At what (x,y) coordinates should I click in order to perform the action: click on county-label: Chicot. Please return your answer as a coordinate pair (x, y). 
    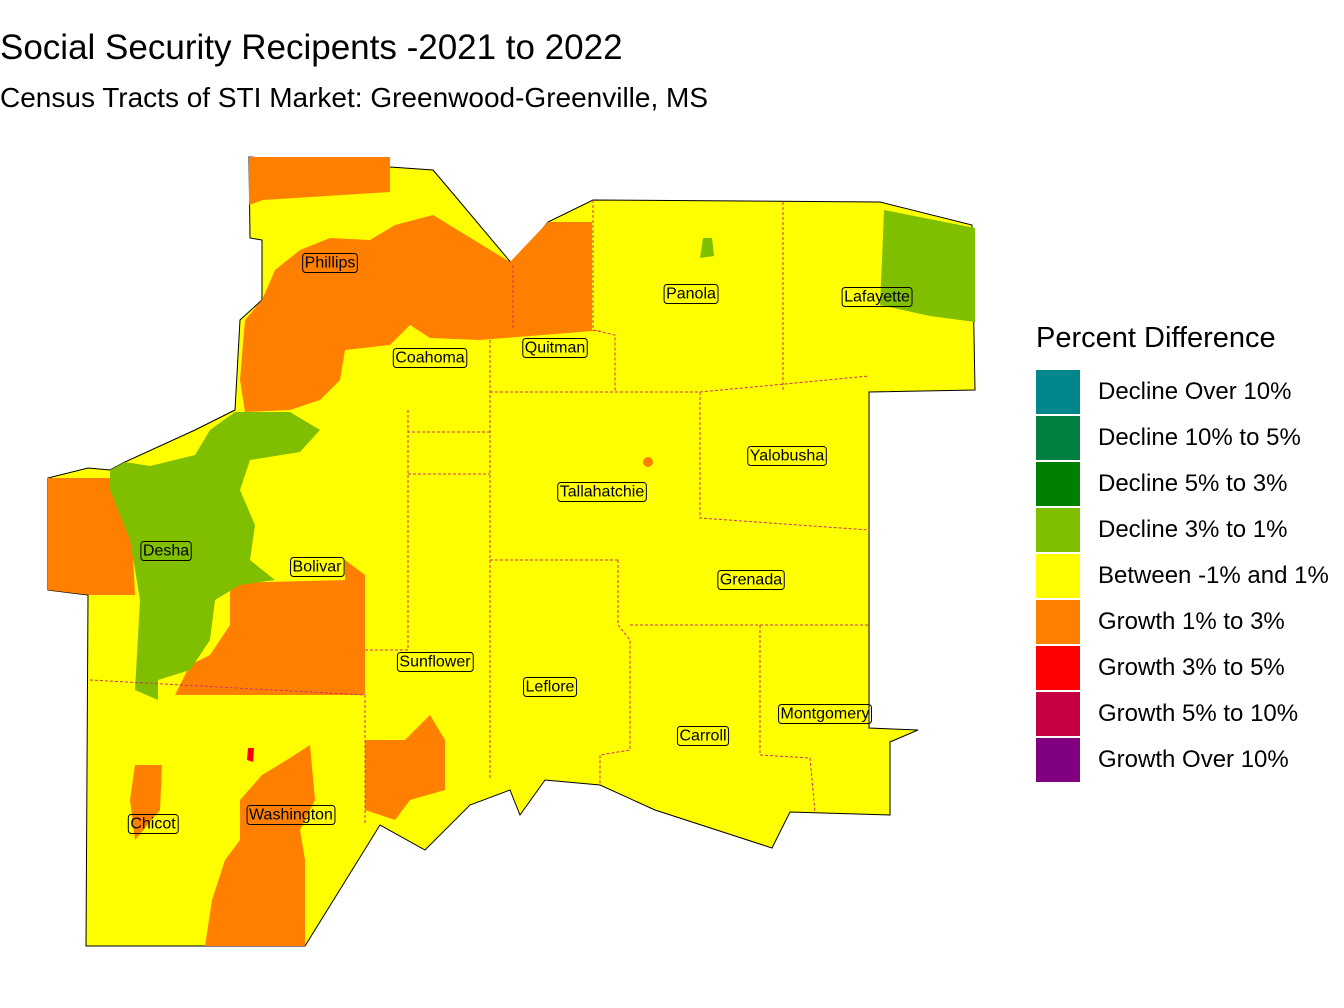
    Looking at the image, I should click on (153, 824).